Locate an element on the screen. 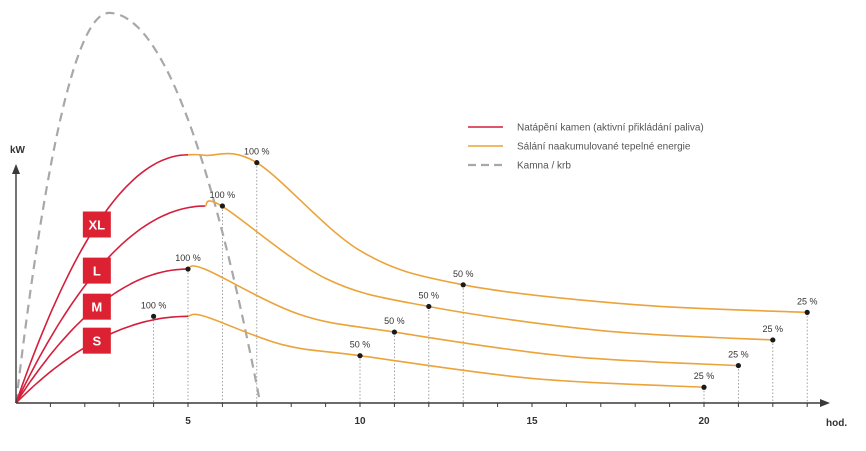  size-badge-xl is located at coordinates (96, 224).